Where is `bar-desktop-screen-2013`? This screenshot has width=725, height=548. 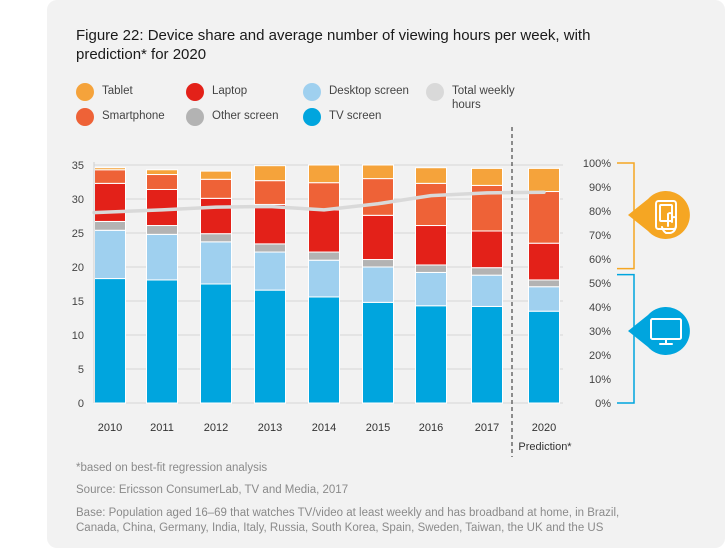
bar-desktop-screen-2013 is located at coordinates (270, 271).